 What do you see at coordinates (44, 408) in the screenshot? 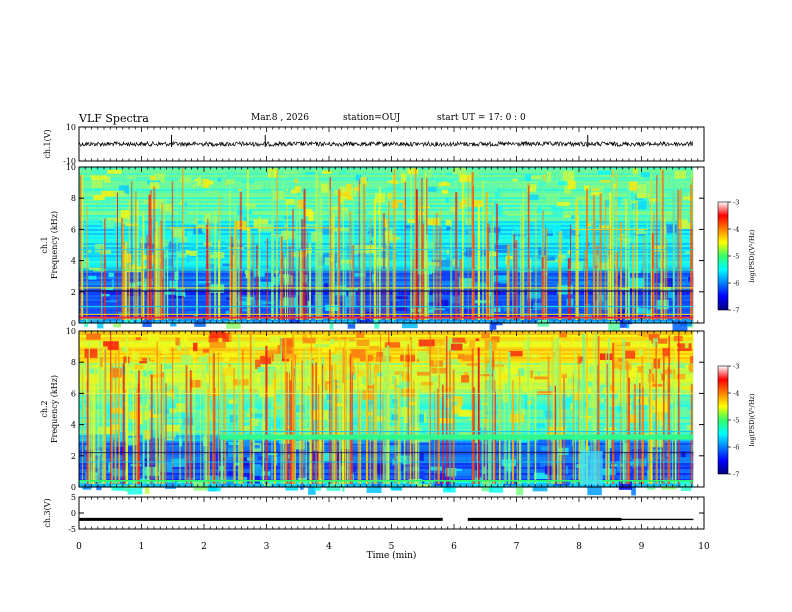
I see `ch2-channel-label: ch.2` at bounding box center [44, 408].